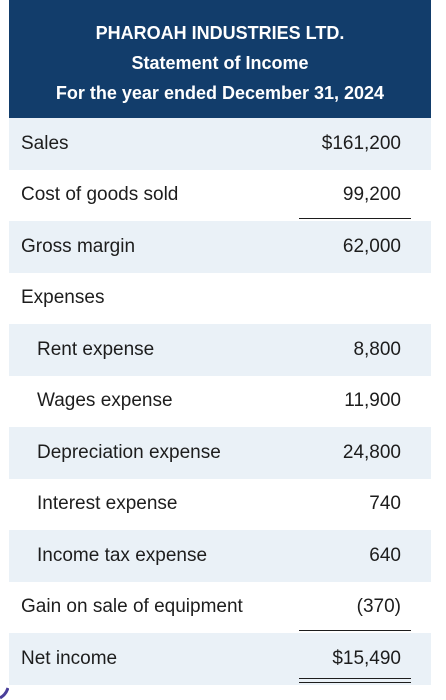 This screenshot has width=446, height=700. Describe the element at coordinates (355, 678) in the screenshot. I see `total-double-underline-top` at that location.